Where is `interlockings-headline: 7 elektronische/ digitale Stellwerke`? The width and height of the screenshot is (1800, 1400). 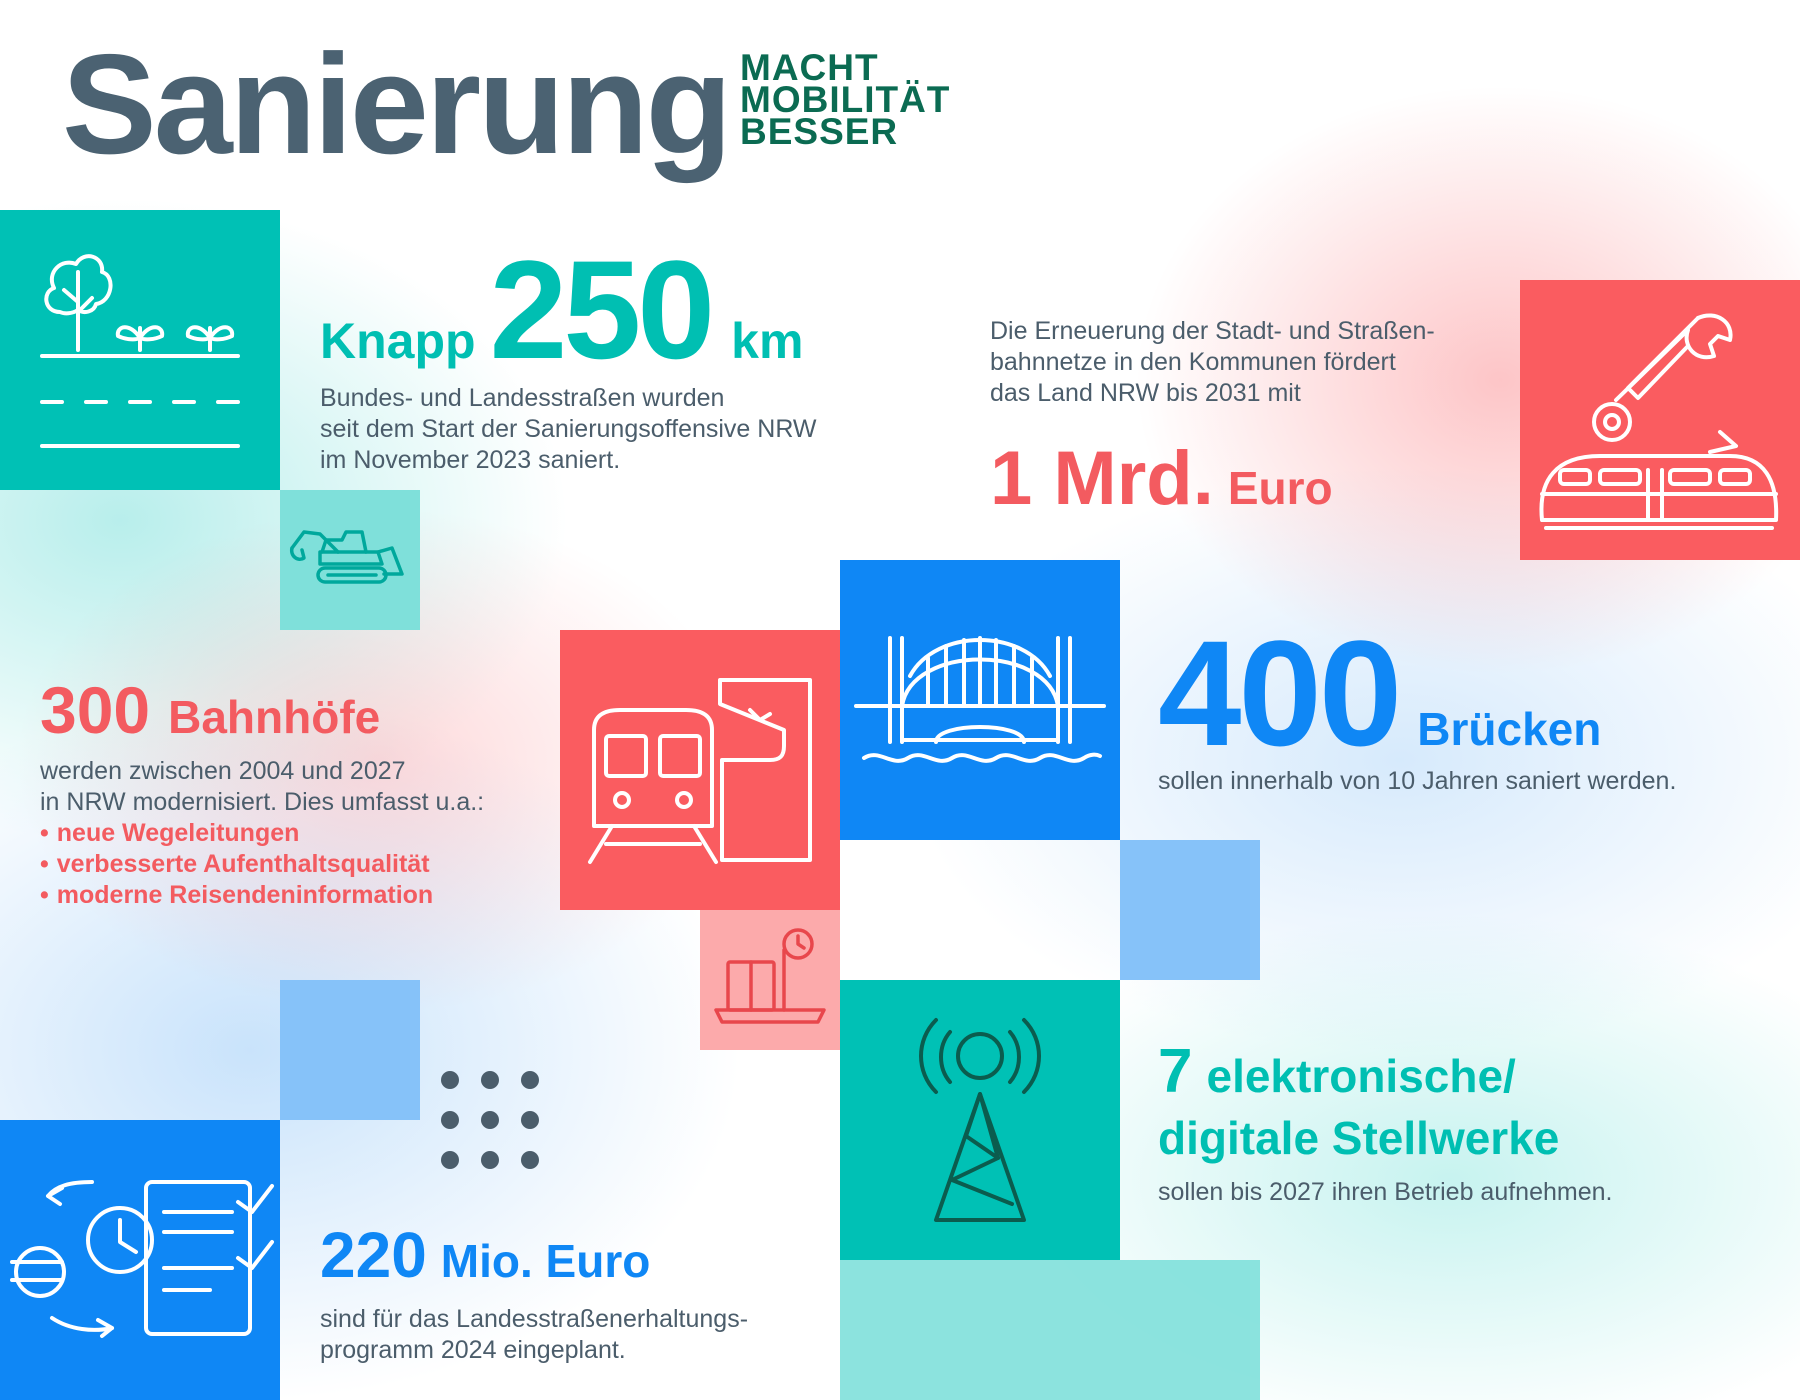 interlockings-headline: 7 elektronische/ digitale Stellwerke is located at coordinates (1468, 1102).